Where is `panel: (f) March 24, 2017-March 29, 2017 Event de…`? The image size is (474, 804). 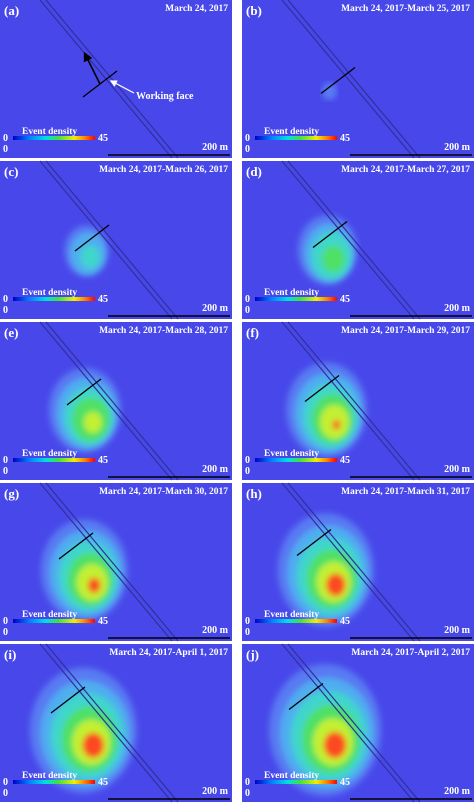 panel: (f) March 24, 2017-March 29, 2017 Event de… is located at coordinates (358, 401).